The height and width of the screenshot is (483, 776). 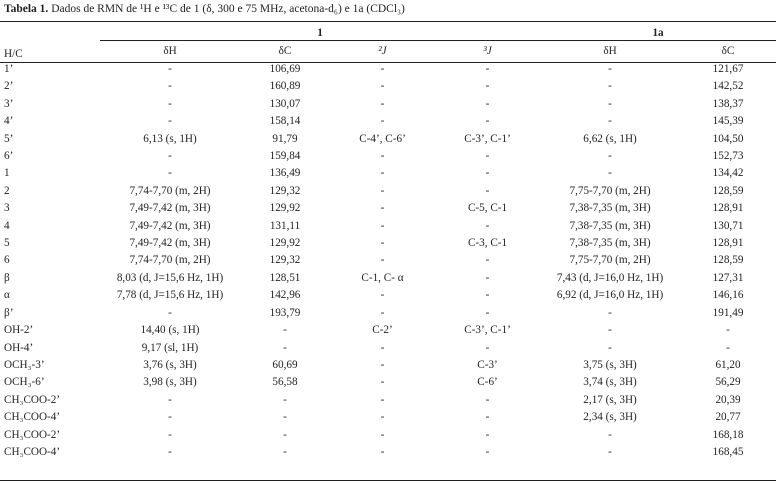 What do you see at coordinates (388, 51) in the screenshot?
I see `header-column-row: δH δC ²J ³J δH δC` at bounding box center [388, 51].